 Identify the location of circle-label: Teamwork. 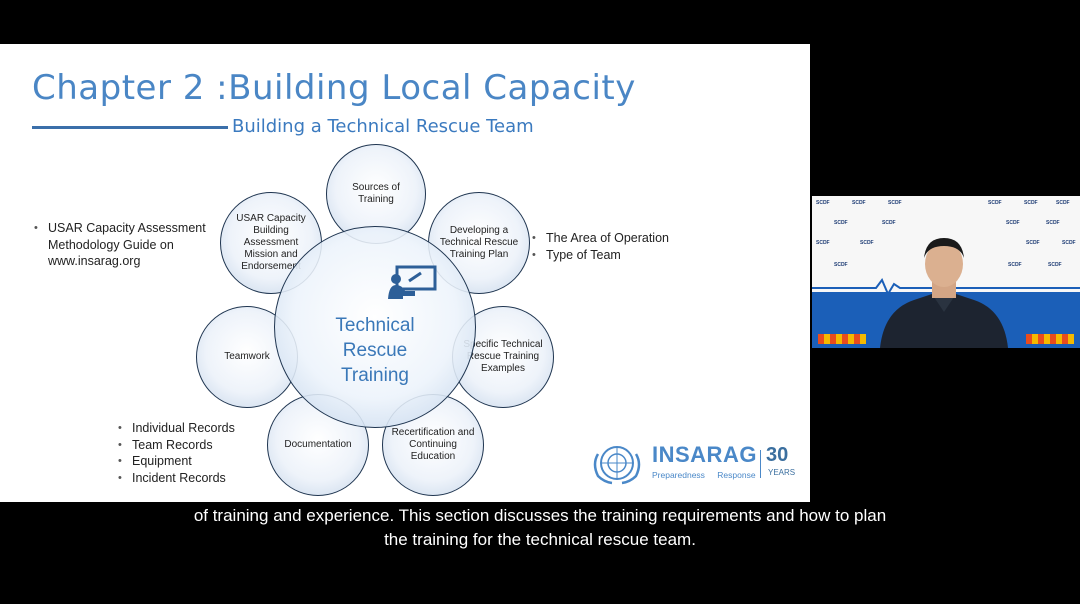
(247, 356).